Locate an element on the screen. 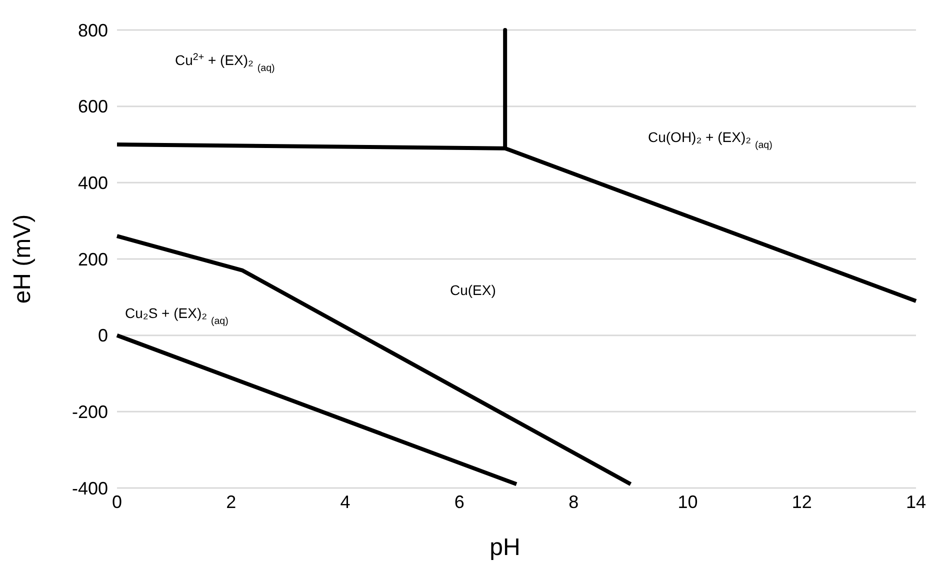 The width and height of the screenshot is (926, 567). annotation: Cu(OH)₂ + (EX)₂ $_{(aq)}$ is located at coordinates (710, 139).